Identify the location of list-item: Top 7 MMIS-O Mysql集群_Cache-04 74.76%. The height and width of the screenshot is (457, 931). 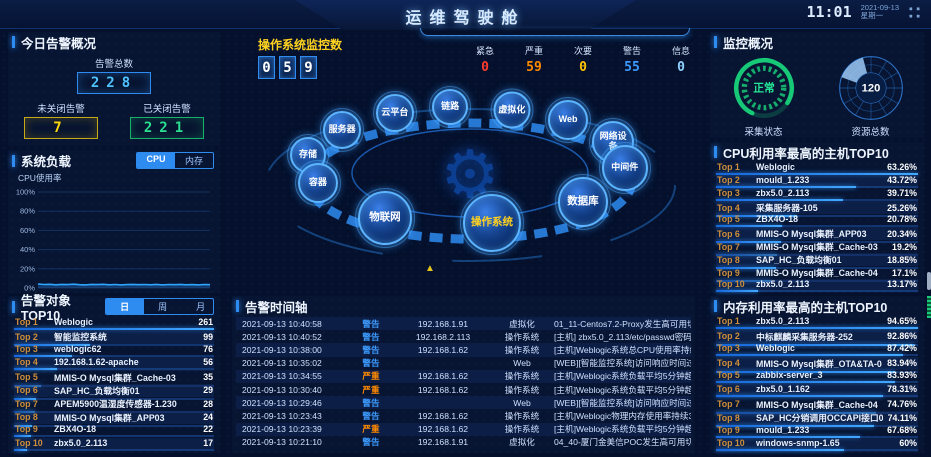
(817, 406).